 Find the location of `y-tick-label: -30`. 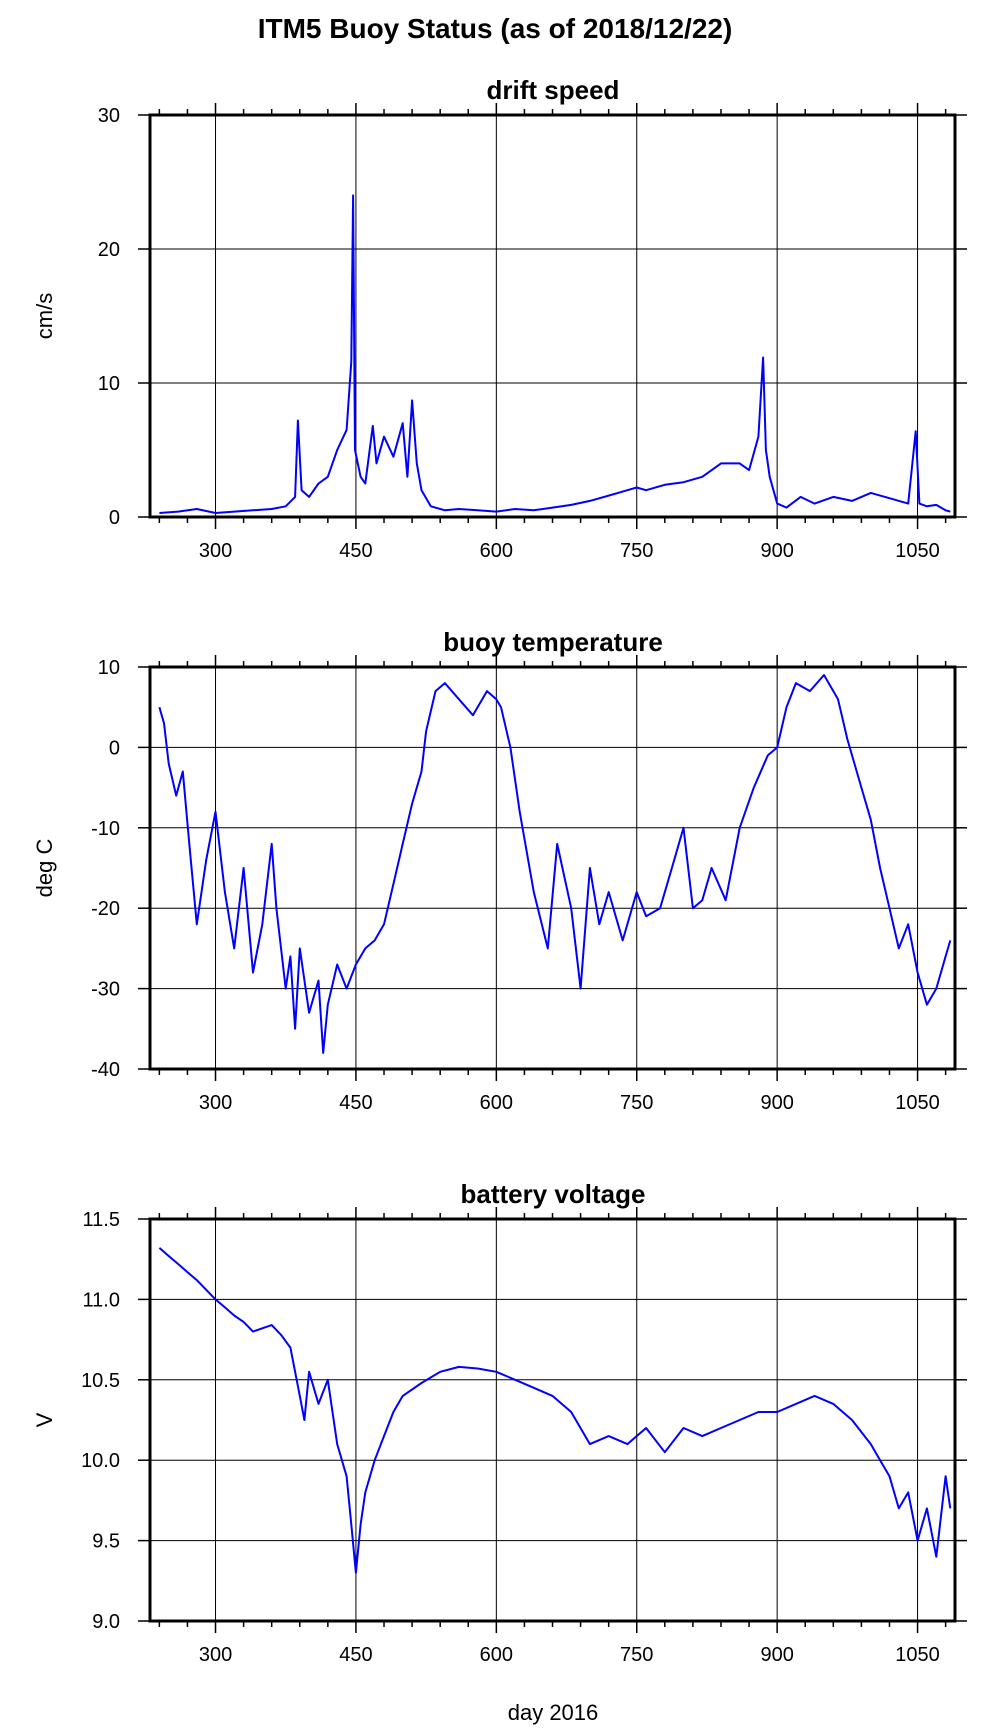

y-tick-label: -30 is located at coordinates (105, 990).